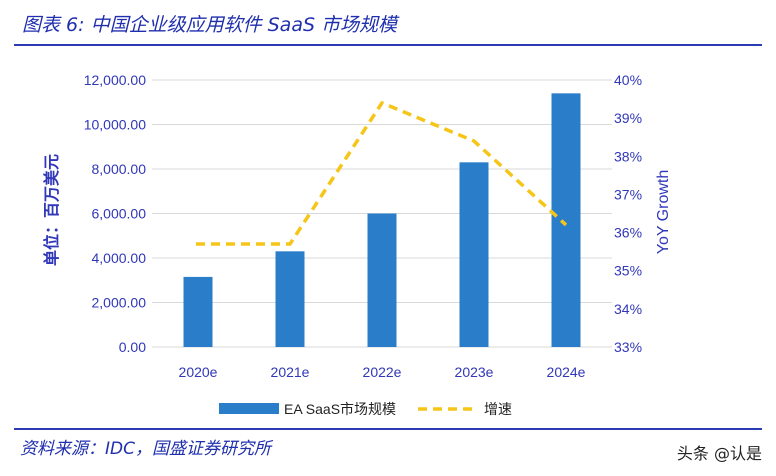  Describe the element at coordinates (119, 214) in the screenshot. I see `y-tick-label: 6,000.00` at that location.